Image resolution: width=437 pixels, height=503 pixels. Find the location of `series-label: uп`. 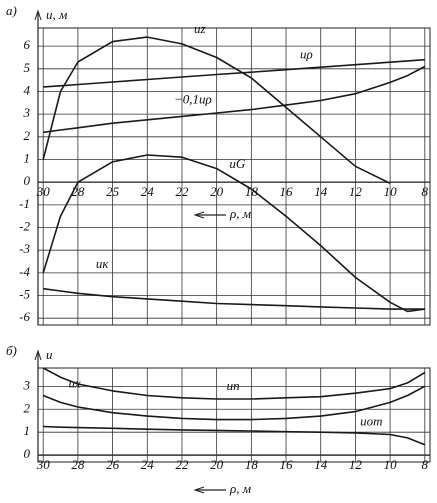

series-label: uп is located at coordinates (233, 385).